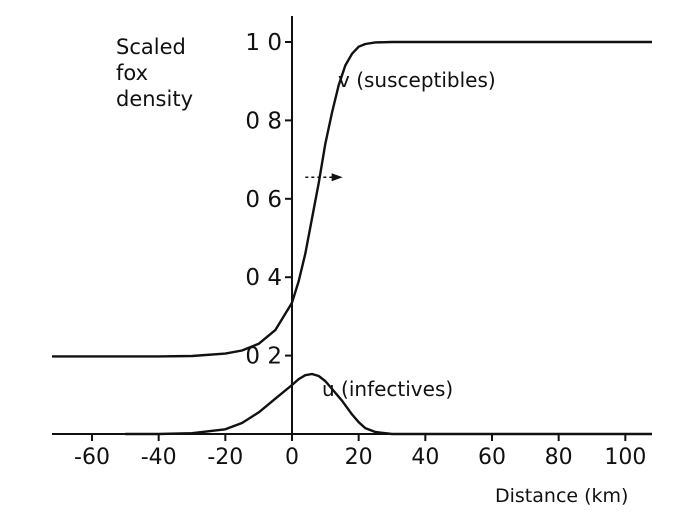 The image size is (684, 514). I want to click on x-tick-label: 100, so click(625, 457).